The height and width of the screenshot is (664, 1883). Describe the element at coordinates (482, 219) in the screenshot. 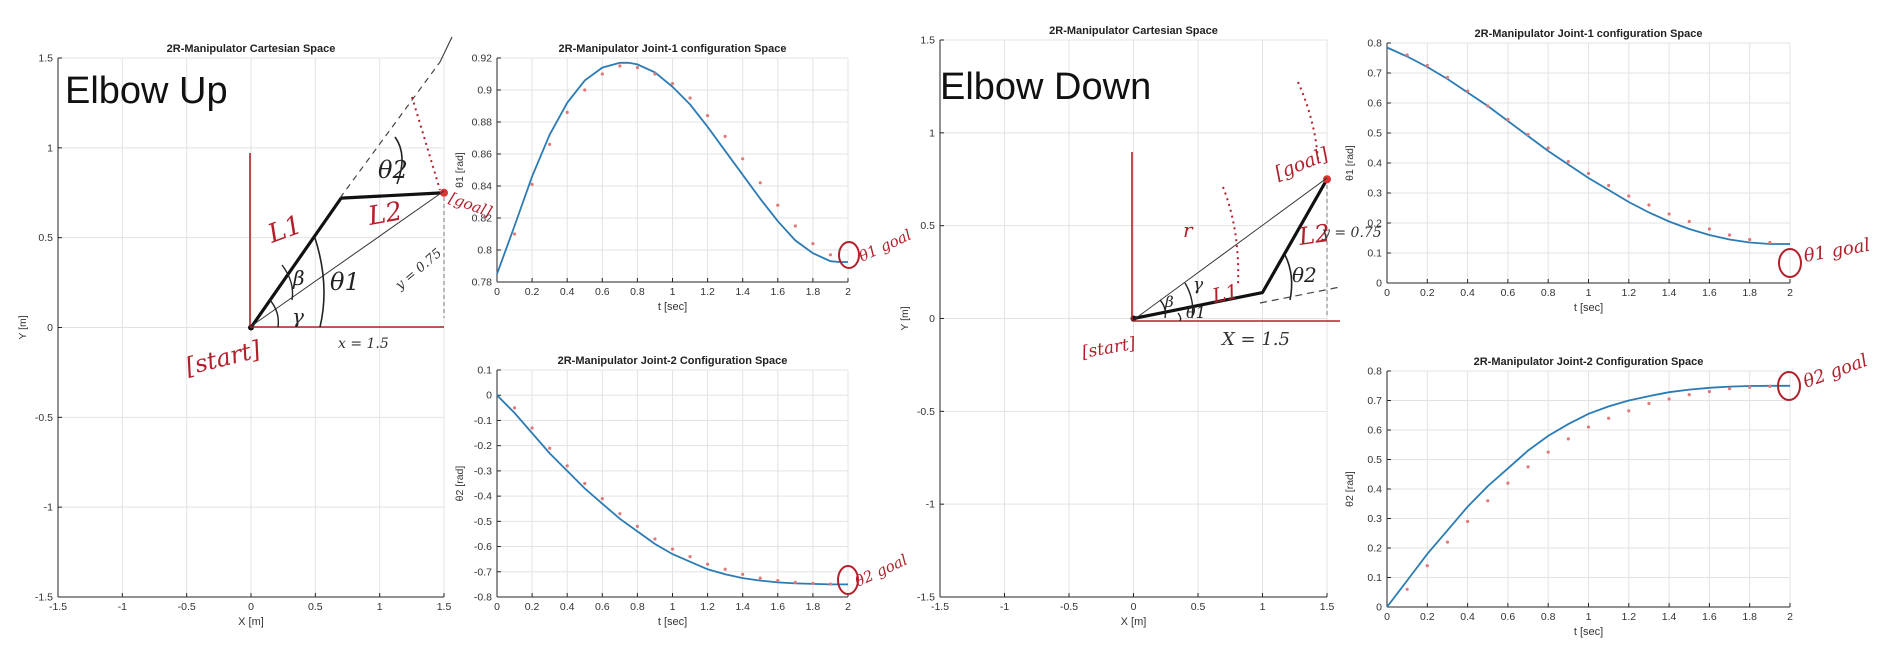

I see `y-tick-label: 0.82` at that location.